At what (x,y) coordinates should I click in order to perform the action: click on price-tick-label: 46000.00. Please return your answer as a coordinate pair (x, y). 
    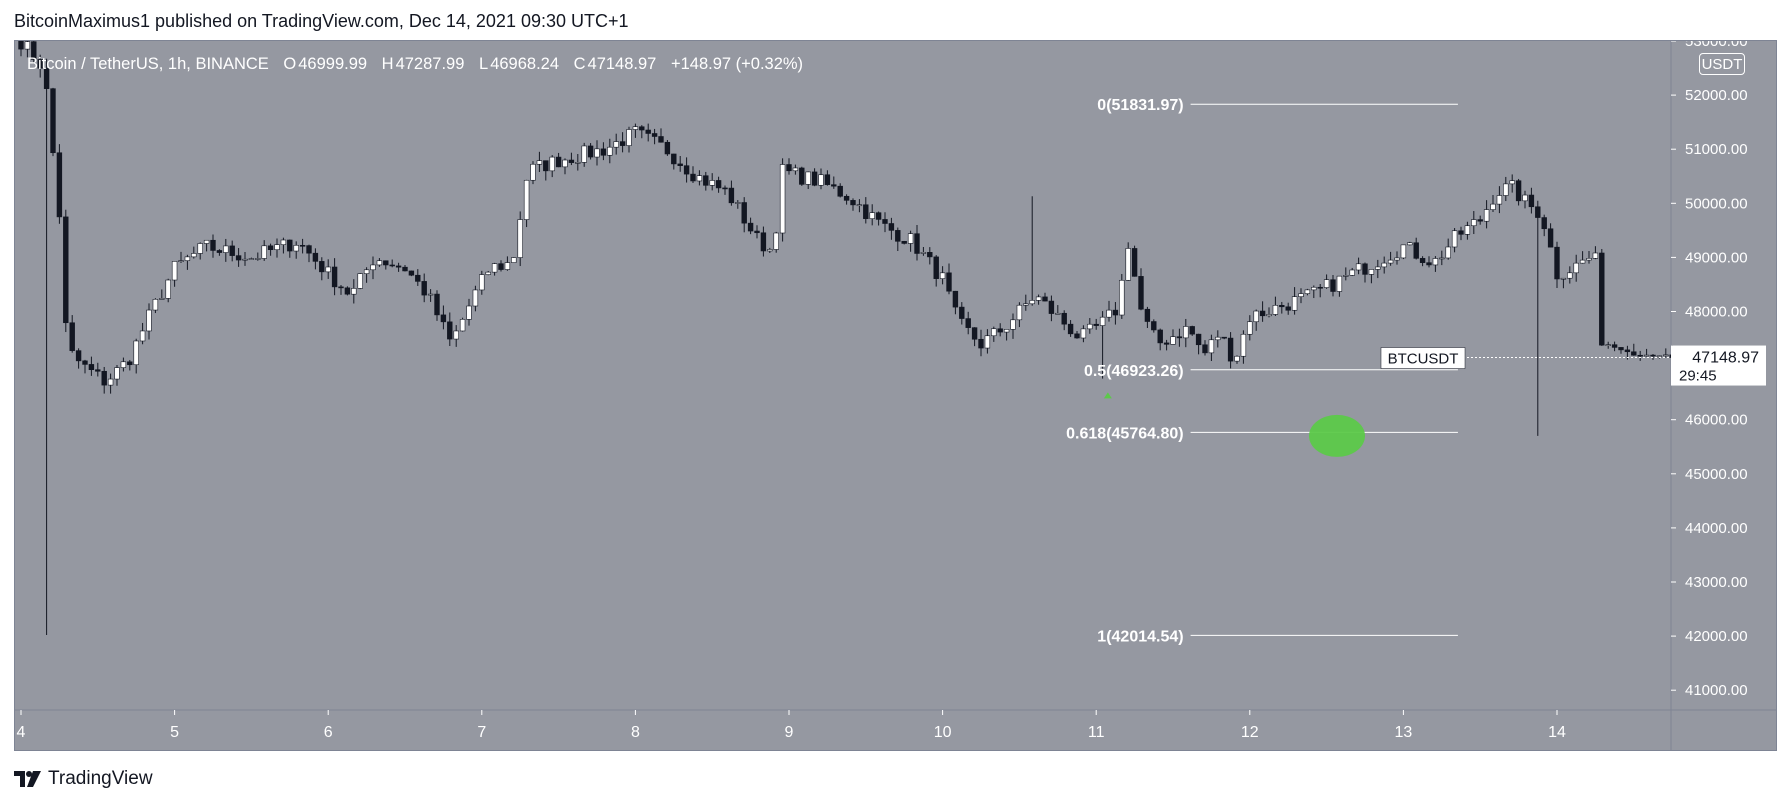
    Looking at the image, I should click on (1716, 420).